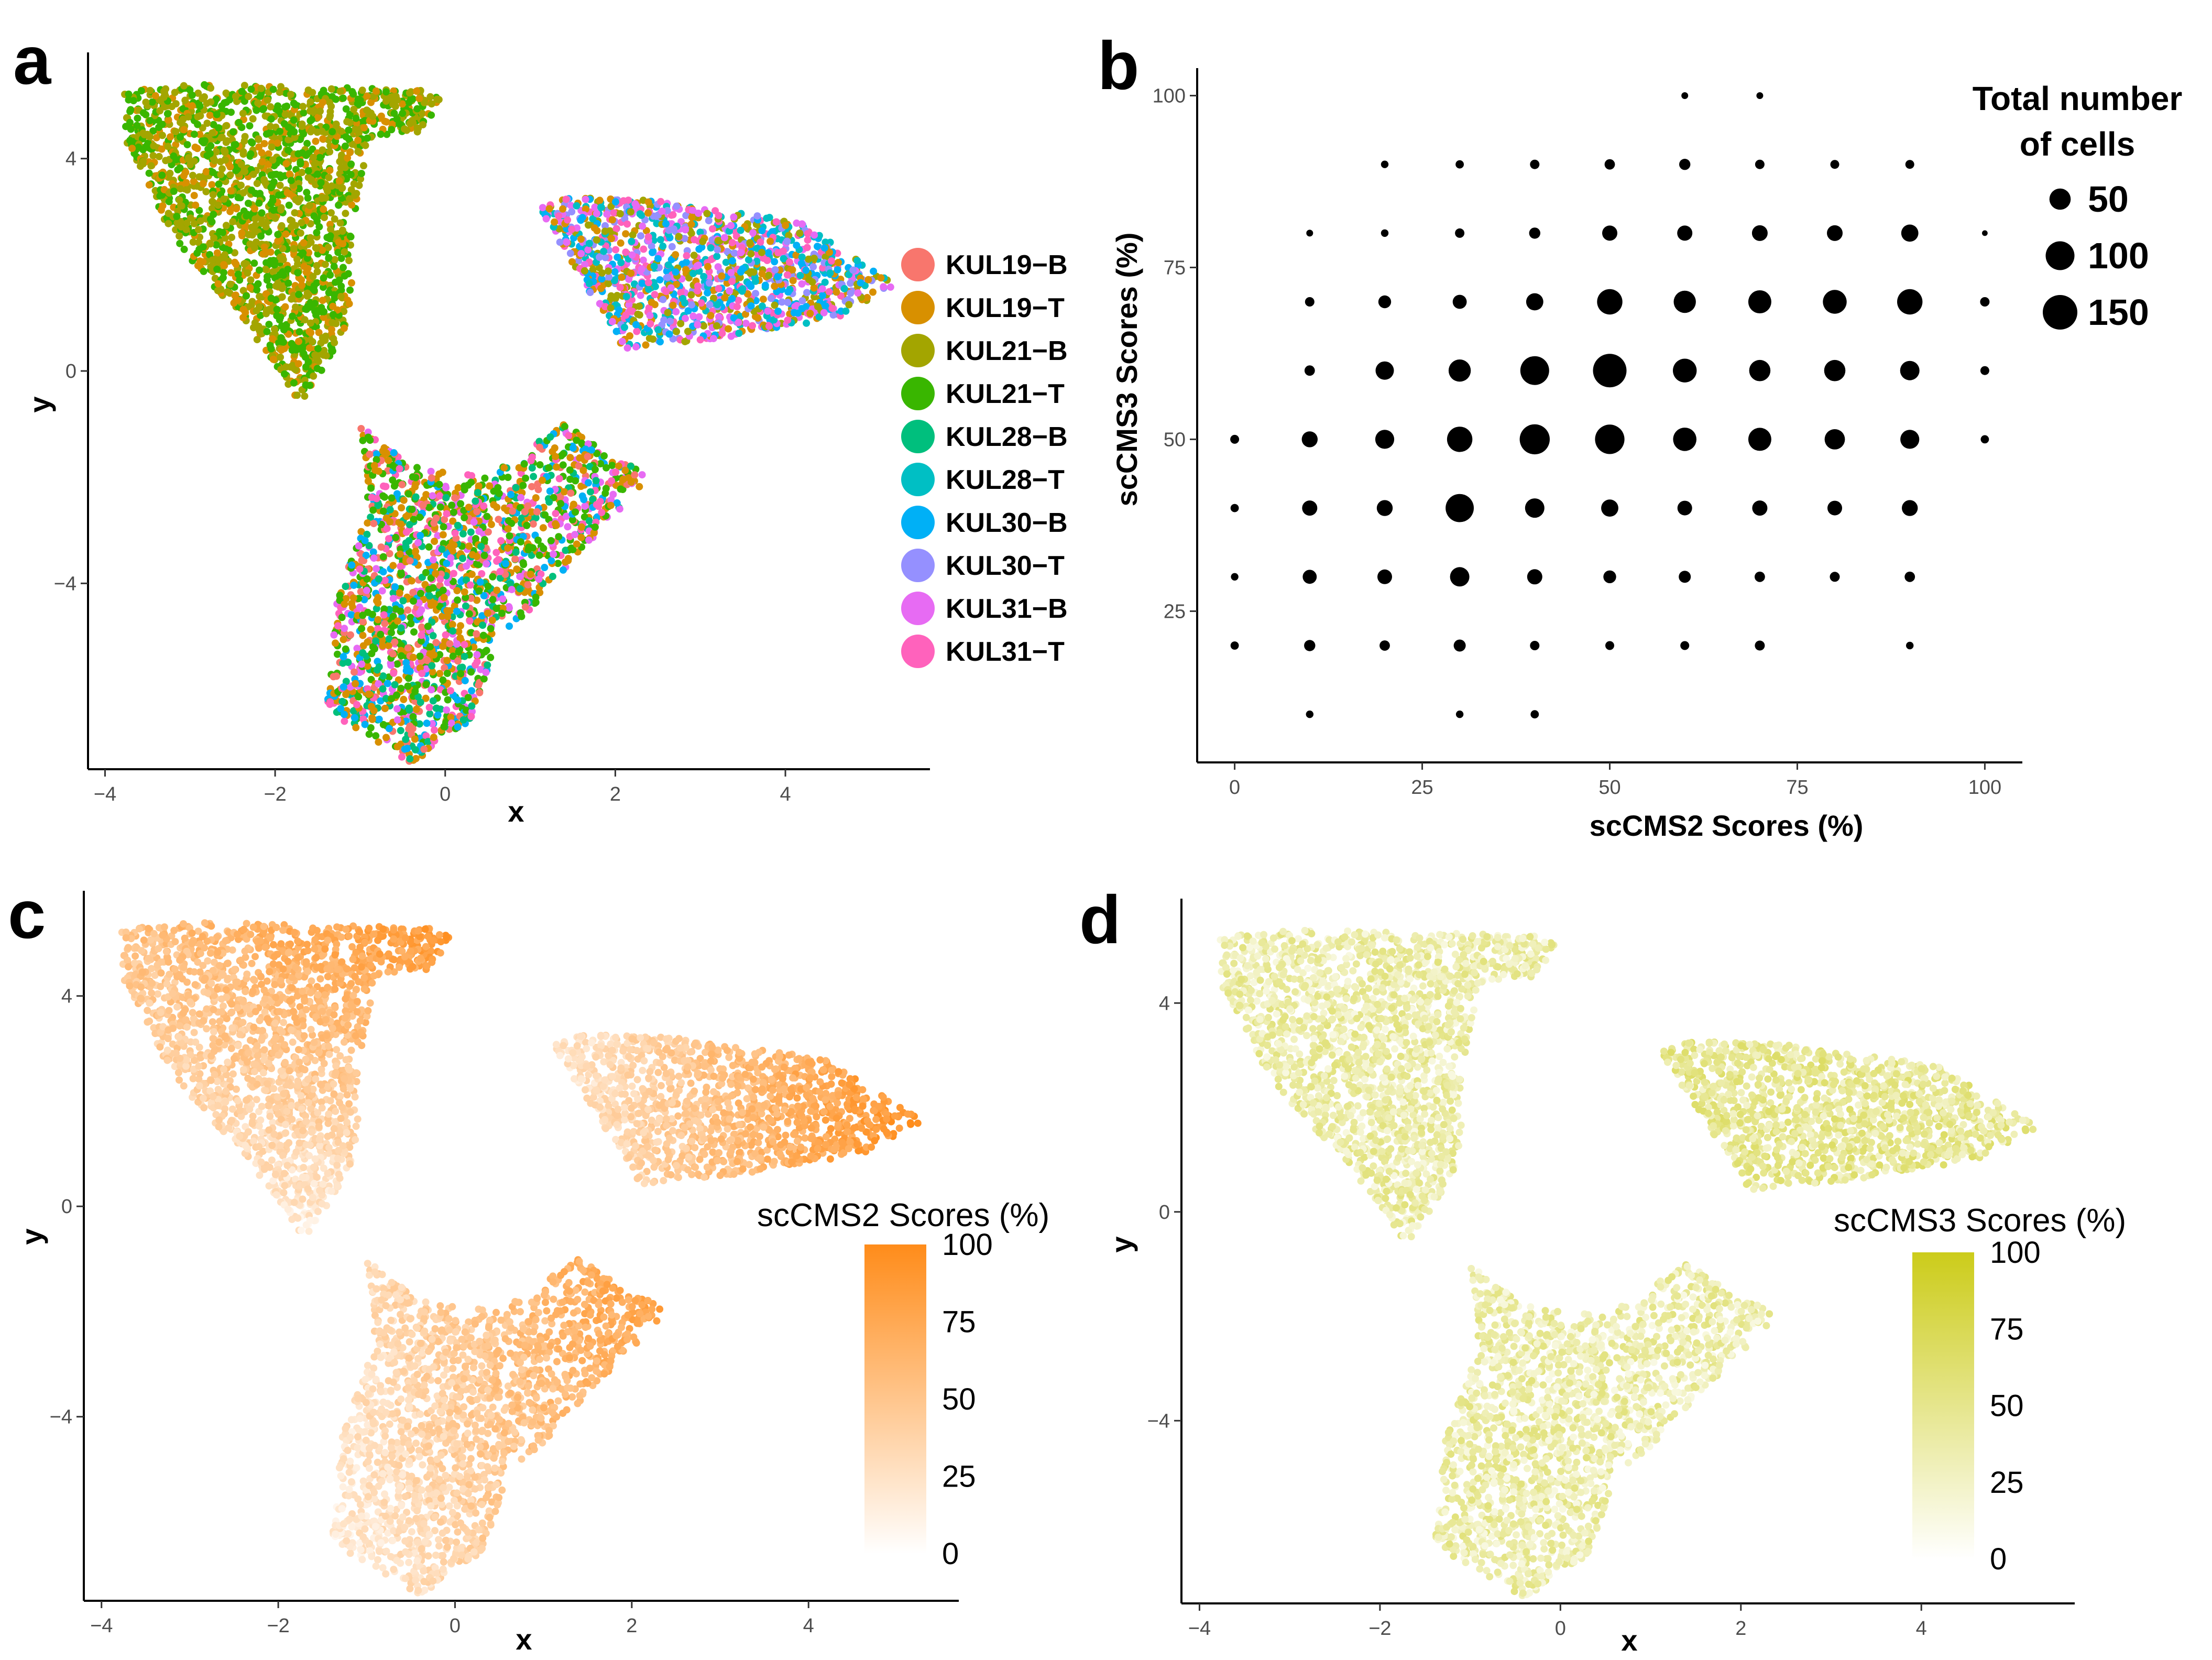 The image size is (2212, 1660). What do you see at coordinates (446, 794) in the screenshot?
I see `panel-a-x-tick-label-2: 0` at bounding box center [446, 794].